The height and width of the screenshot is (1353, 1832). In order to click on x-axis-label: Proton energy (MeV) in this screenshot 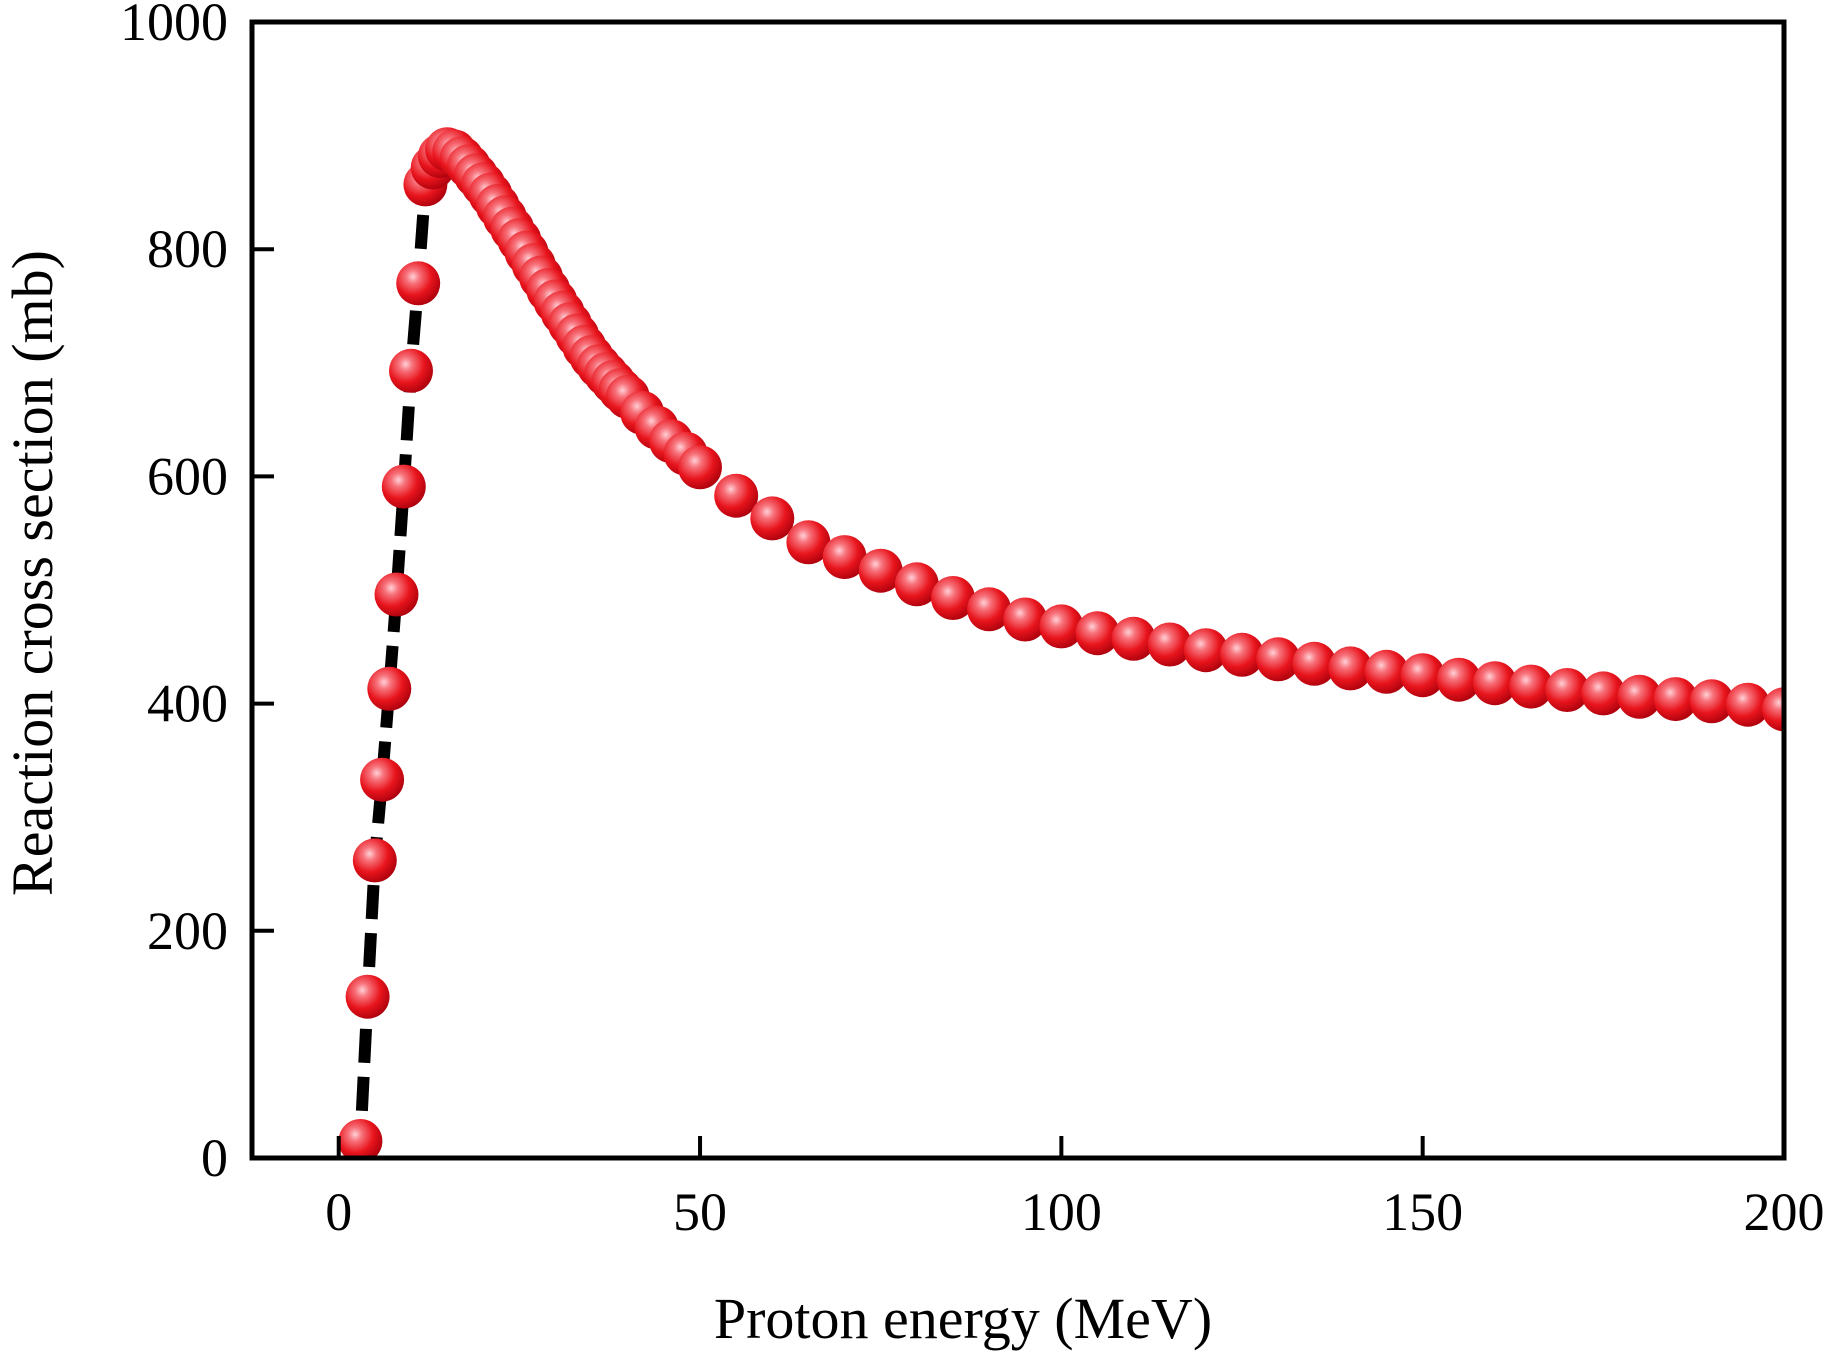, I will do `click(963, 1318)`.